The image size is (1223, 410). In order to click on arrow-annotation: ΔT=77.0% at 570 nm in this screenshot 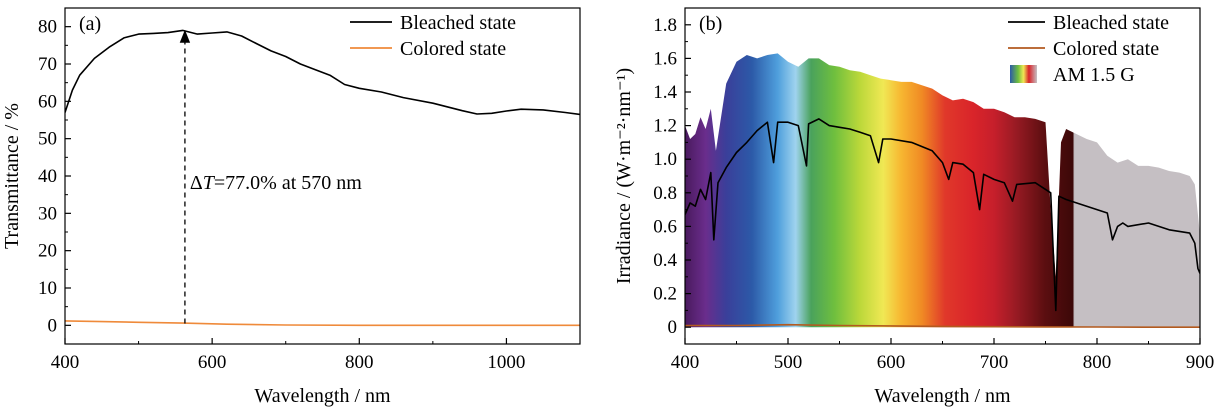, I will do `click(270, 176)`.